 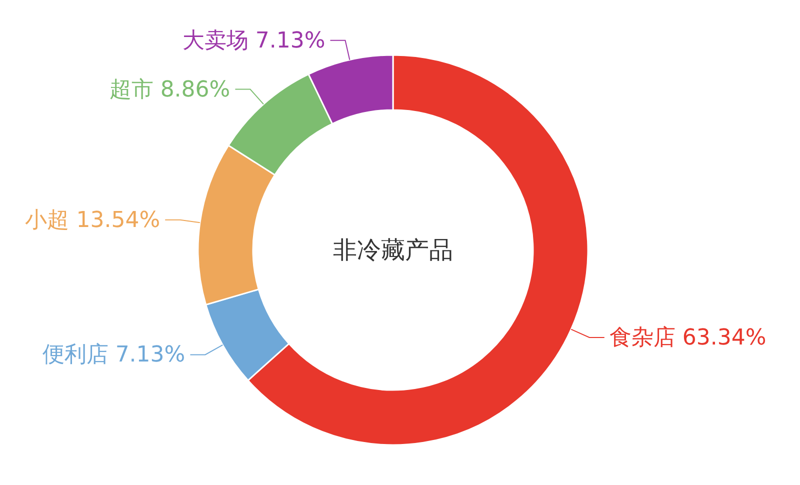 I want to click on slice-label: 食杂店, so click(x=645, y=337).